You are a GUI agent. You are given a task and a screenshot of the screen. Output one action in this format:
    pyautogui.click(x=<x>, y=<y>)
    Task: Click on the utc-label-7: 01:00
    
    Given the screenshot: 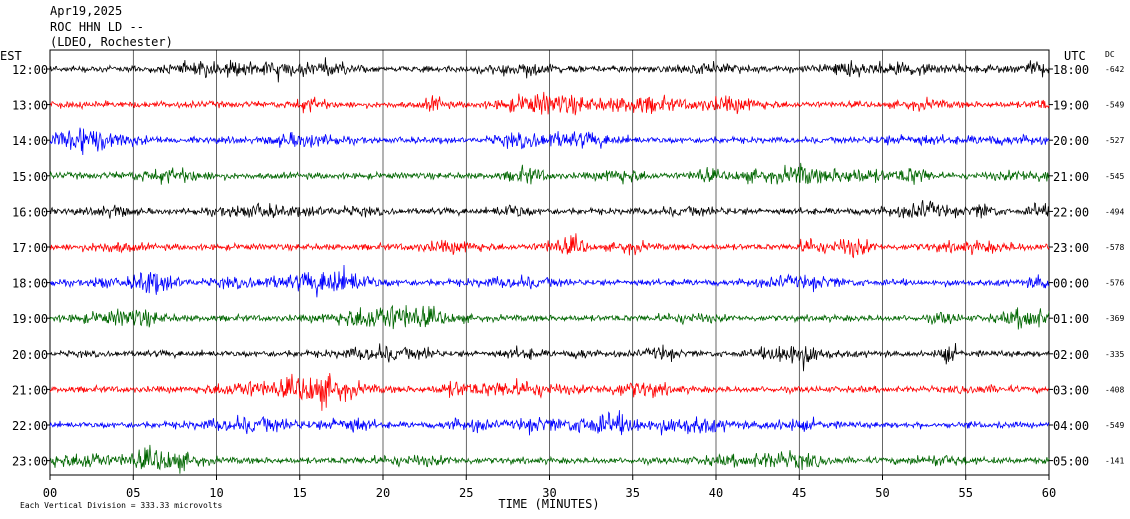 What is the action you would take?
    pyautogui.click(x=1071, y=319)
    